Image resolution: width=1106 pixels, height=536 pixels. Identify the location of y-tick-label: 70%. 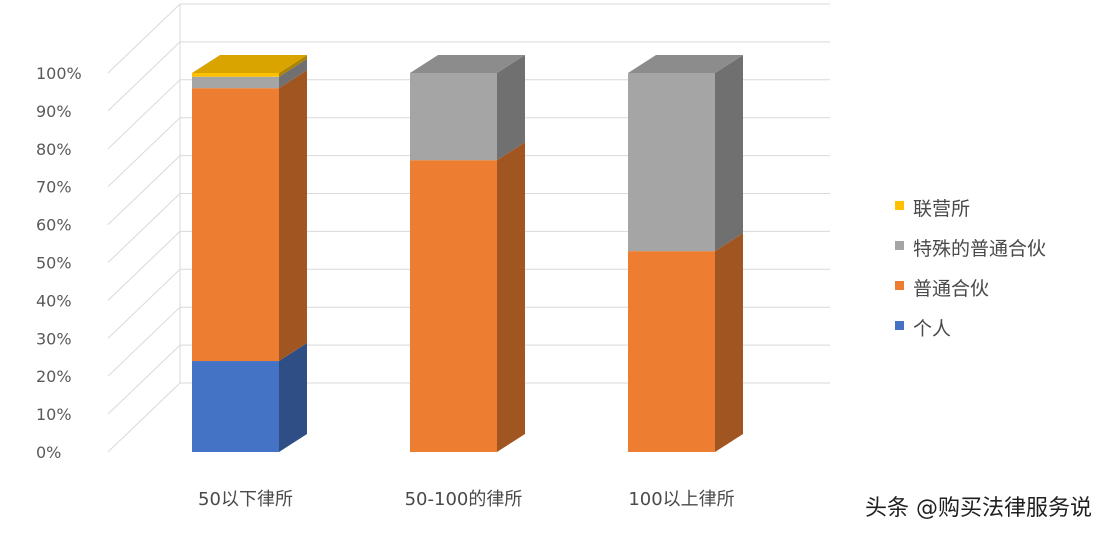
(54, 187).